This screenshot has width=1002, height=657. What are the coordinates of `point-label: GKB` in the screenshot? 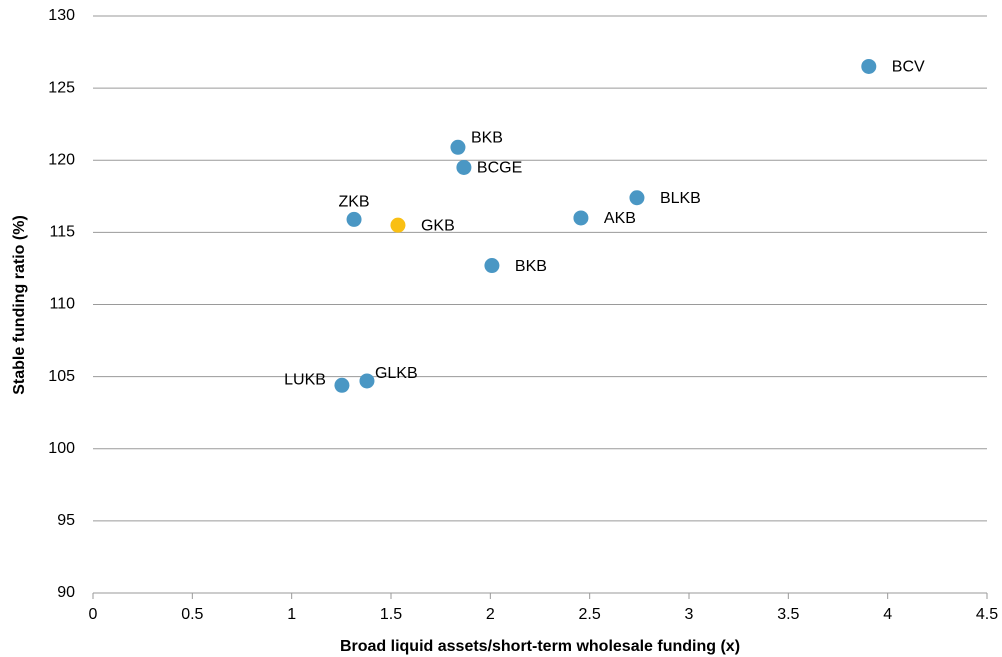 It's located at (438, 225).